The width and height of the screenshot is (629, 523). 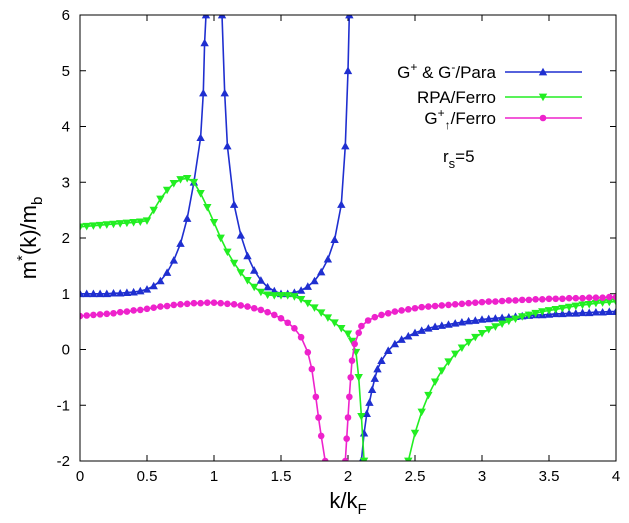 What do you see at coordinates (214, 476) in the screenshot?
I see `x-tick-label: 1` at bounding box center [214, 476].